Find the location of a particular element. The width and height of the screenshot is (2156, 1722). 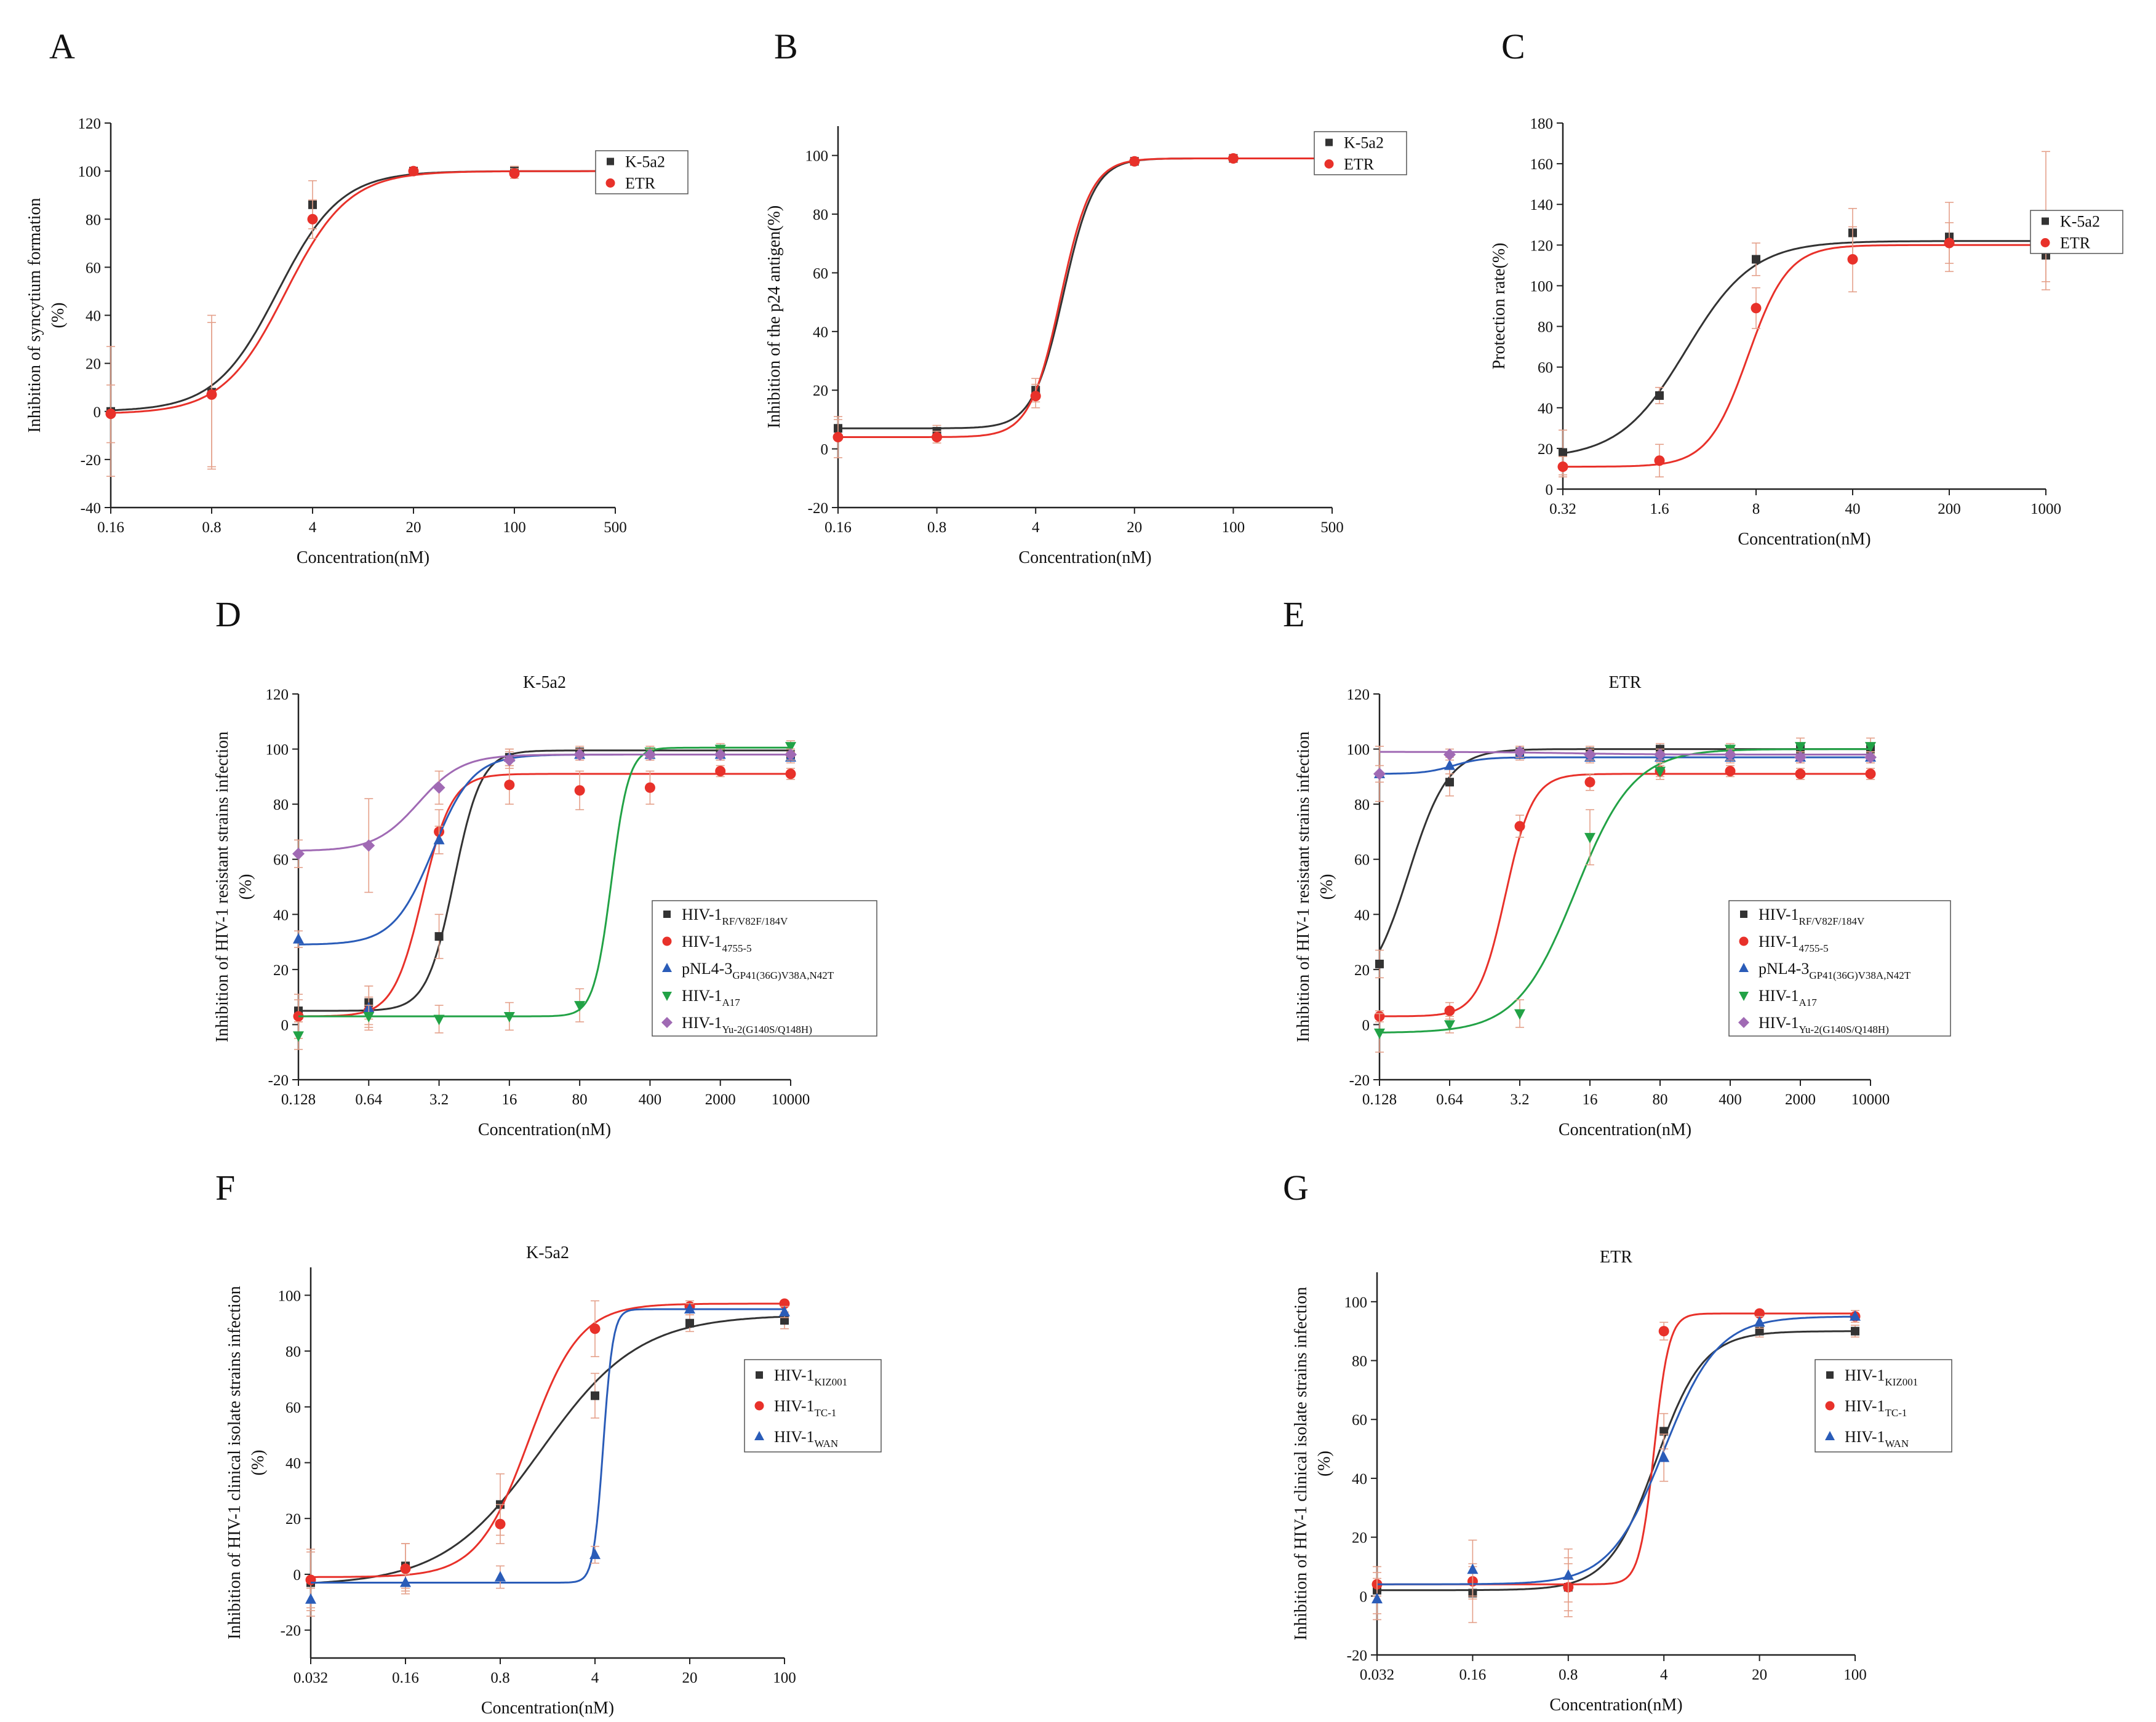

x-tick-label: 1000 is located at coordinates (2045, 509).